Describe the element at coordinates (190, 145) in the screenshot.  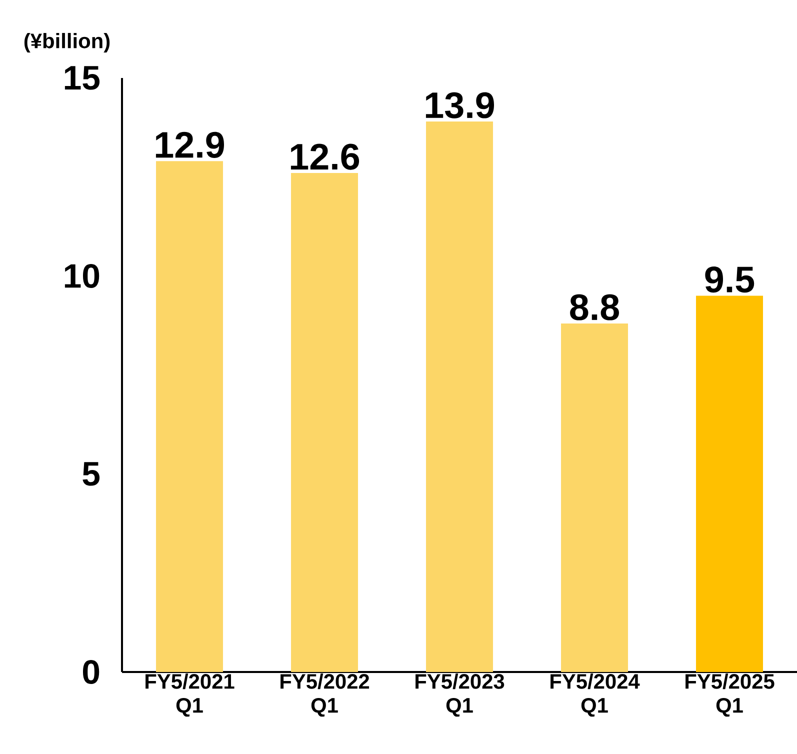
I see `data-label: 12.9` at that location.